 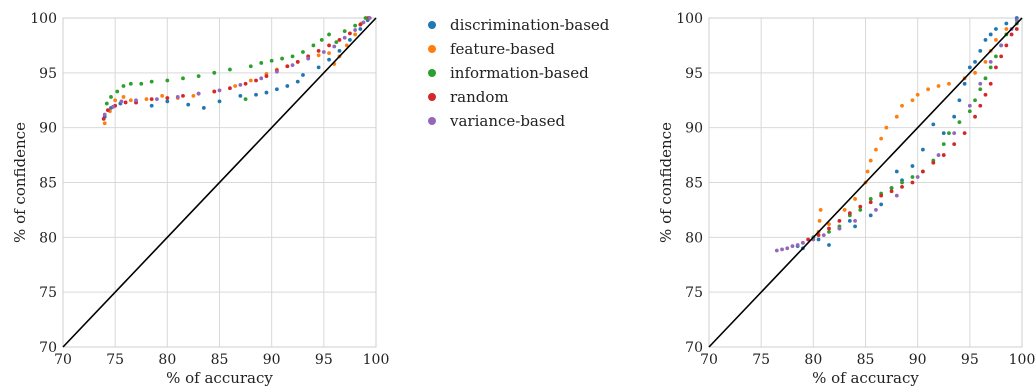 What do you see at coordinates (20, 182) in the screenshot?
I see `y-axis-label: % of confidence` at bounding box center [20, 182].